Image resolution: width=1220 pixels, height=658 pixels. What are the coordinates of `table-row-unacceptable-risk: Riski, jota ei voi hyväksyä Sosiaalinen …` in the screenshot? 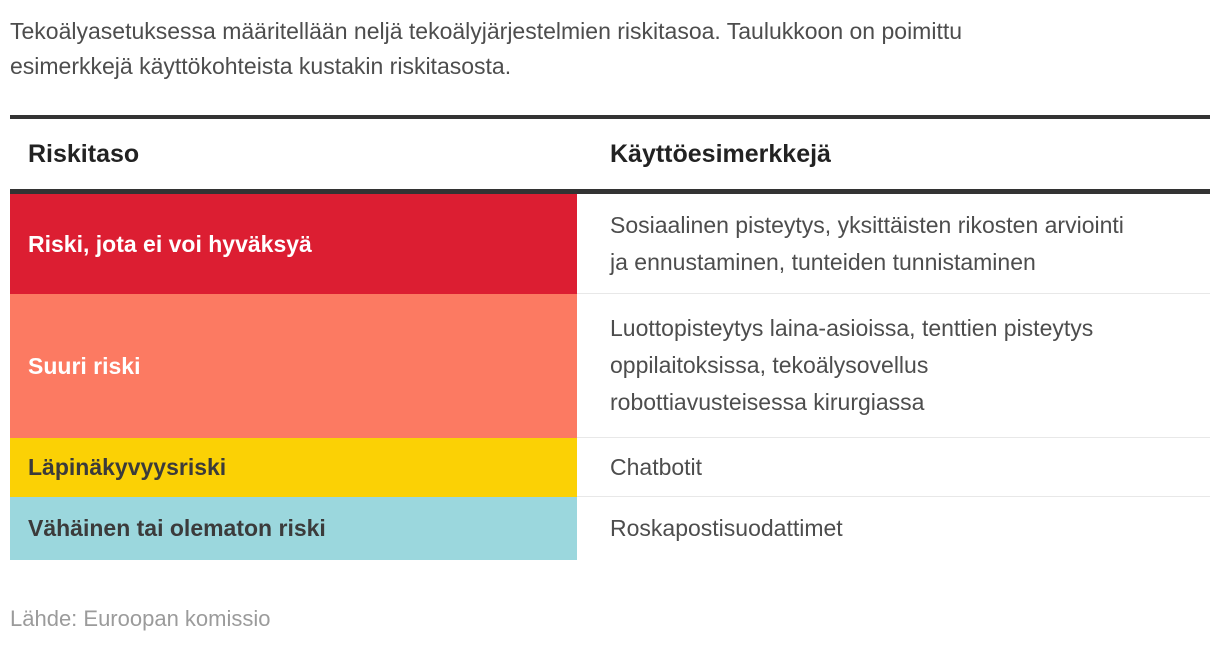 It's located at (610, 244).